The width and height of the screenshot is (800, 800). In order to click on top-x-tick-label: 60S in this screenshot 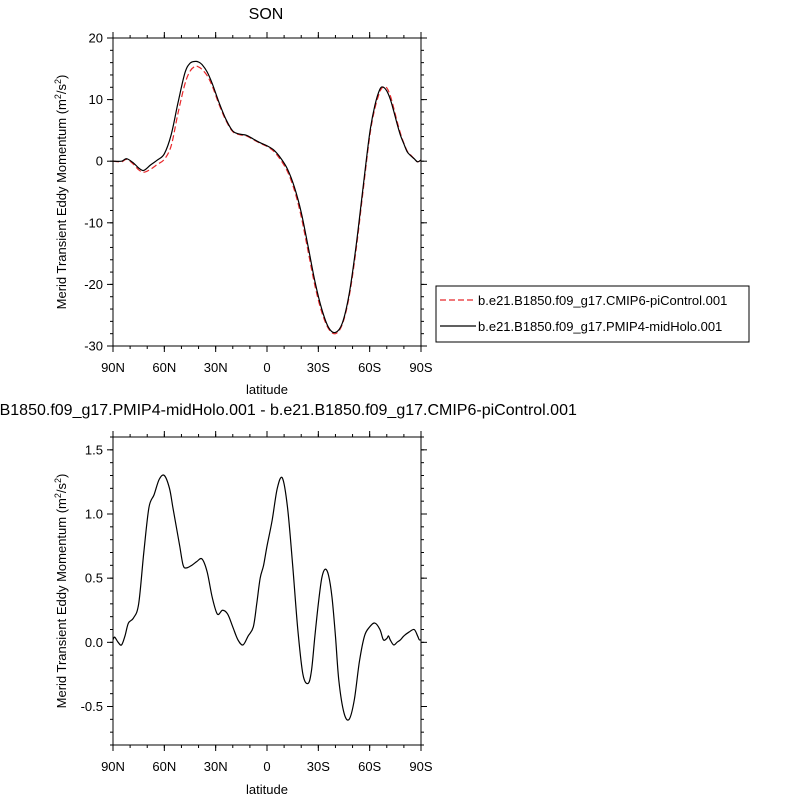, I will do `click(369, 367)`.